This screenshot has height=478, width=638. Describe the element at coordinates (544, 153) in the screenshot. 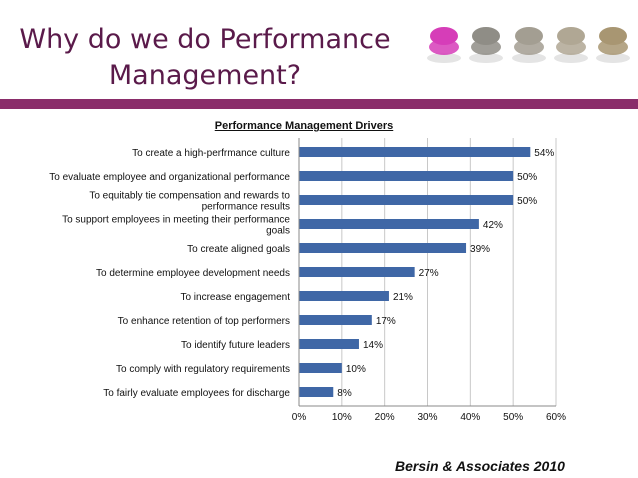

I see `data-label: 54%` at that location.